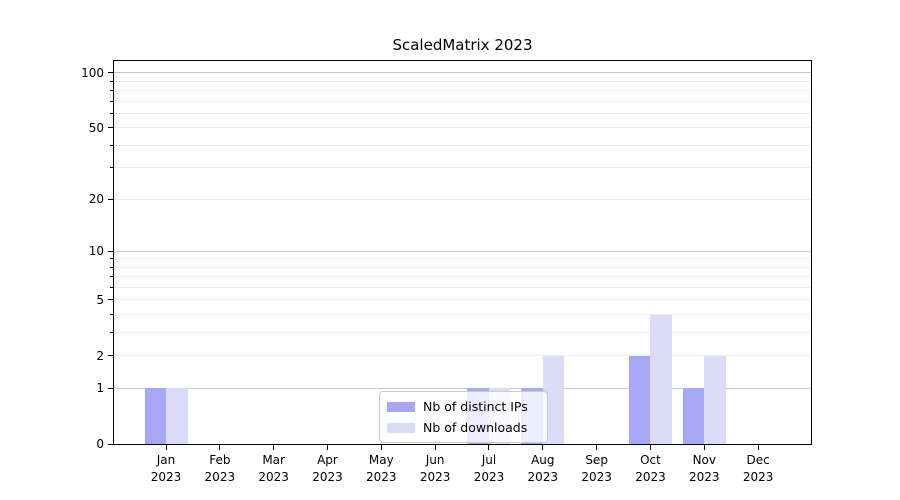 The width and height of the screenshot is (900, 500). What do you see at coordinates (489, 468) in the screenshot?
I see `x-tick-label-jul: Jul 2023` at bounding box center [489, 468].